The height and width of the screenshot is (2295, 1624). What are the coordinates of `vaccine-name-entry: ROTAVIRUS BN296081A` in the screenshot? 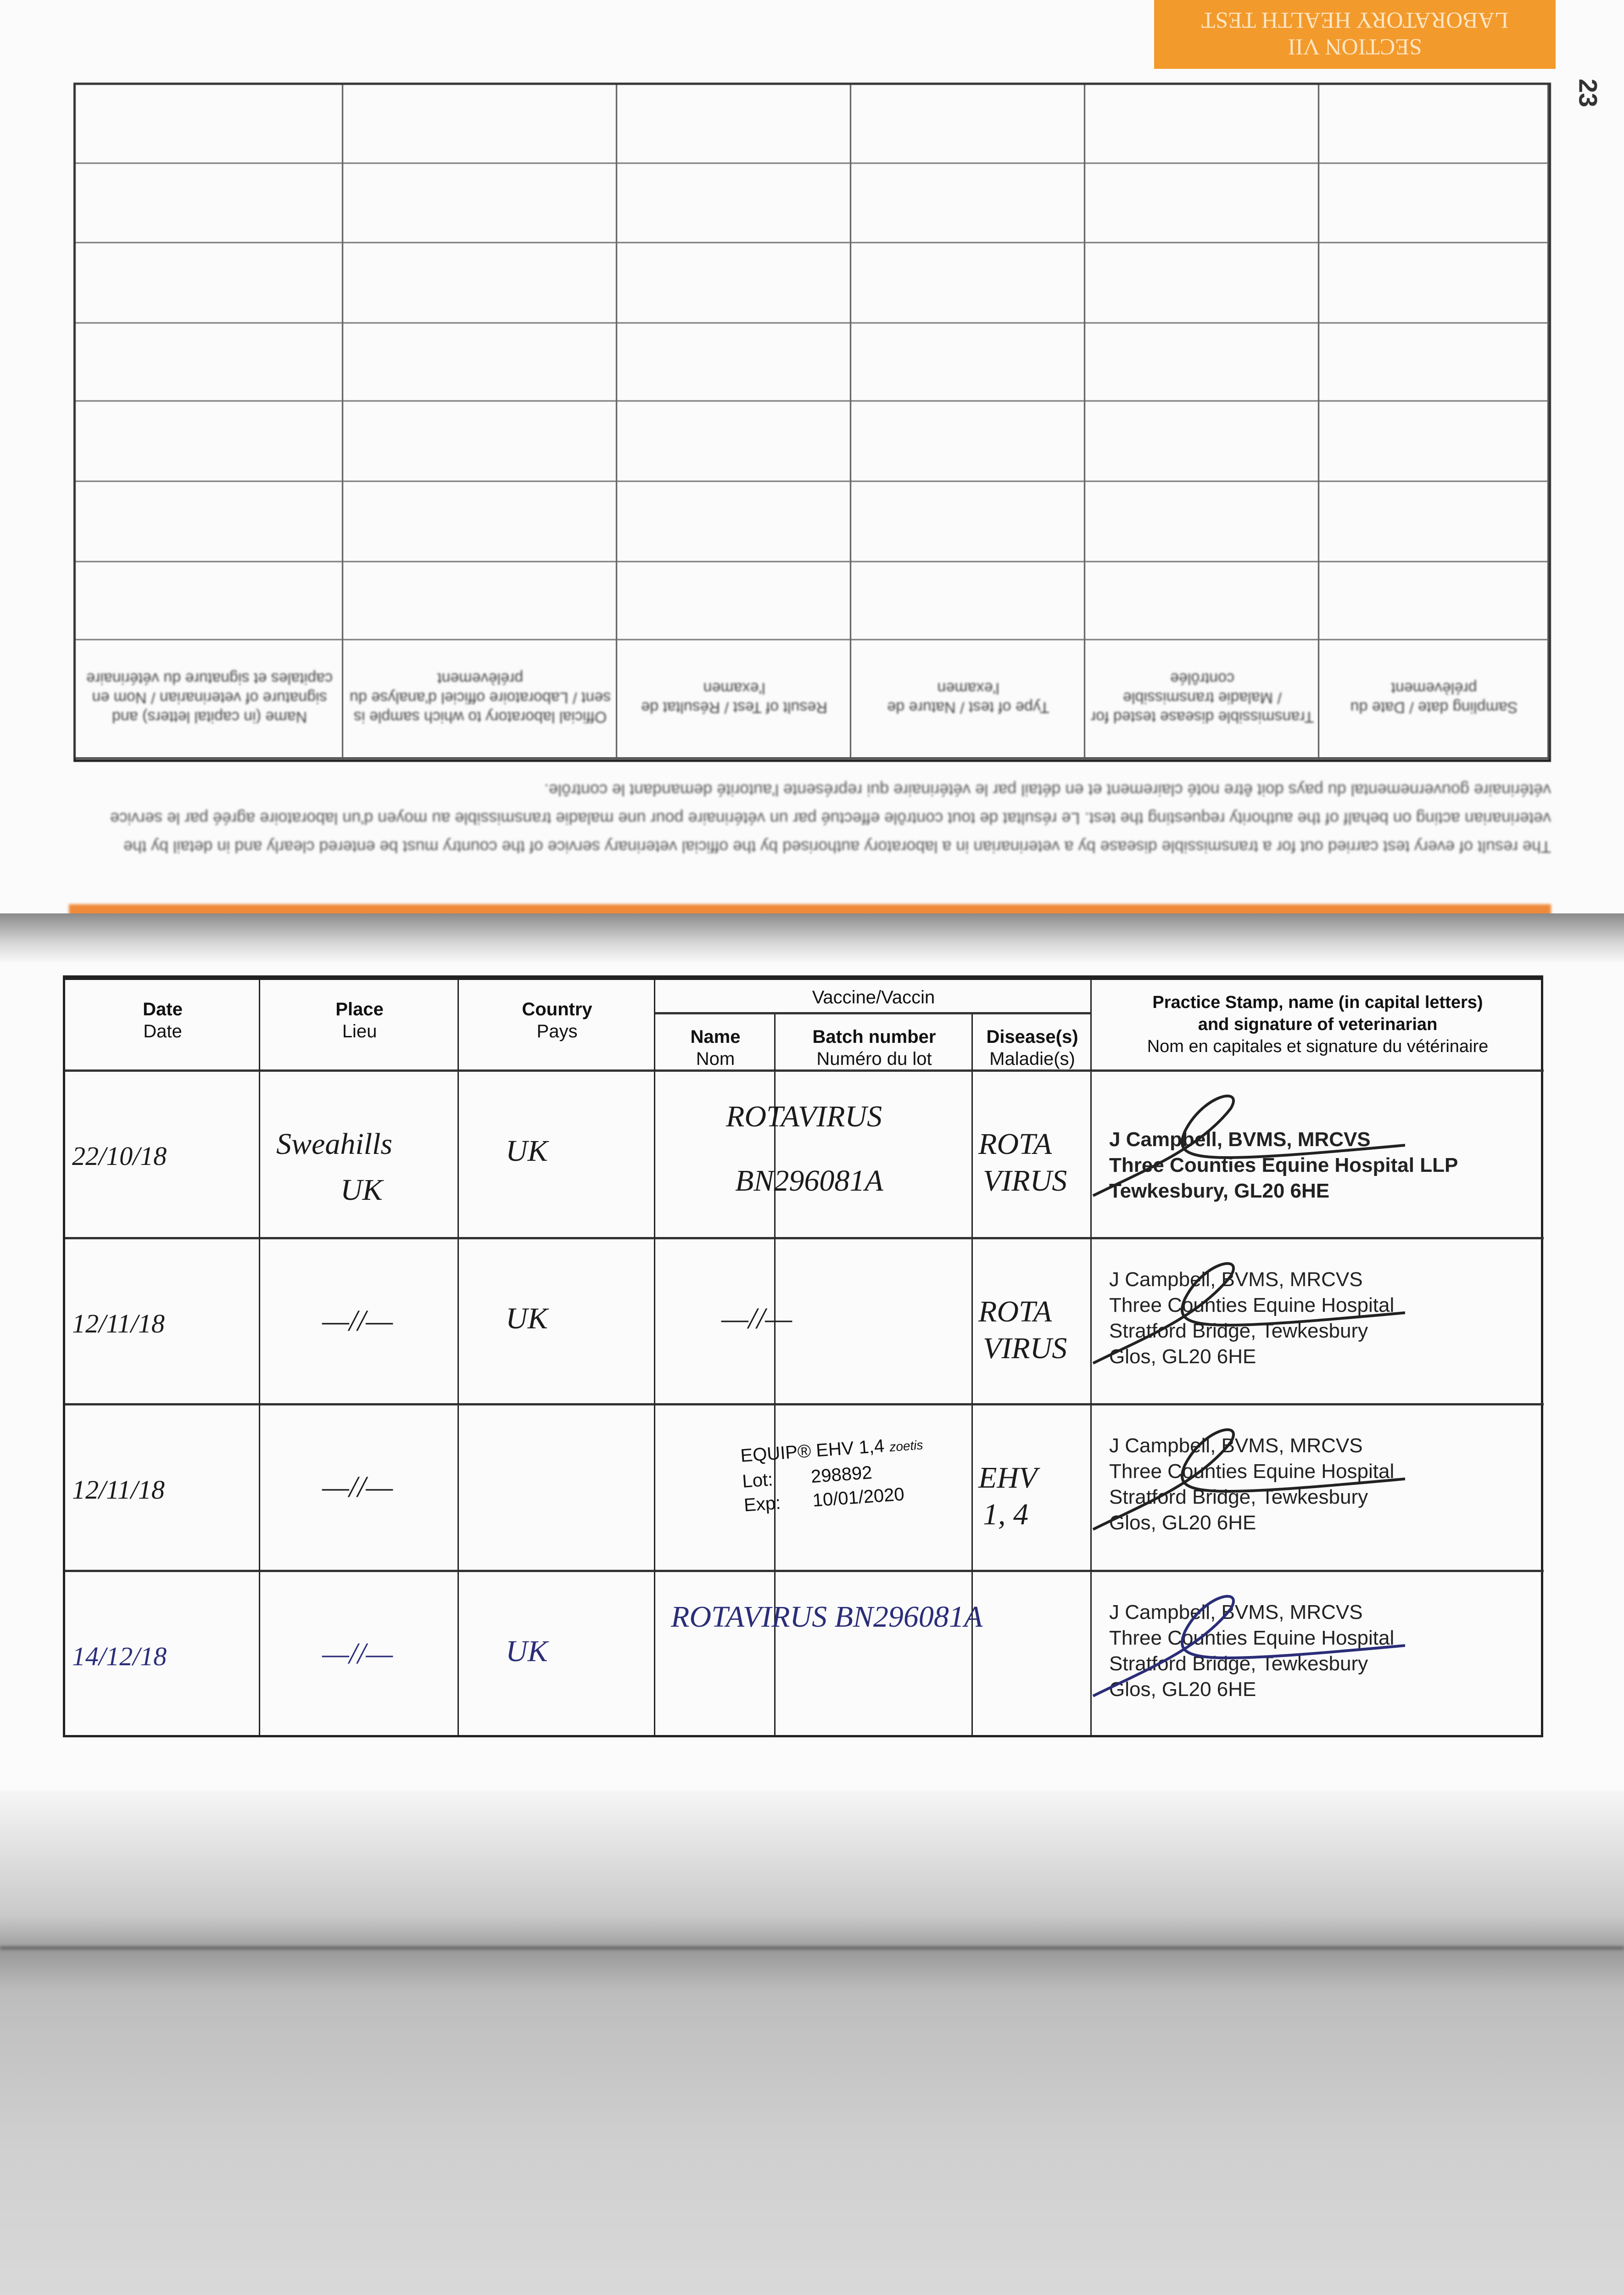 It's located at (827, 1617).